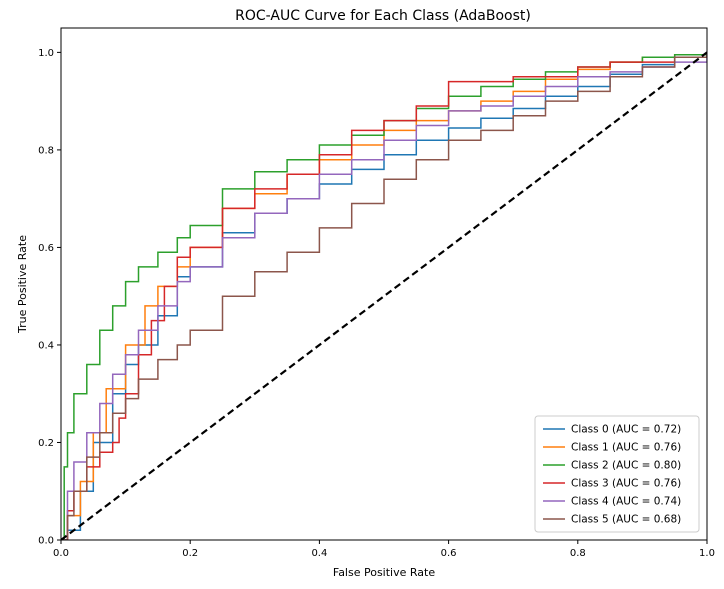 The height and width of the screenshot is (589, 724). What do you see at coordinates (707, 553) in the screenshot?
I see `x-tick-label: 1.0` at bounding box center [707, 553].